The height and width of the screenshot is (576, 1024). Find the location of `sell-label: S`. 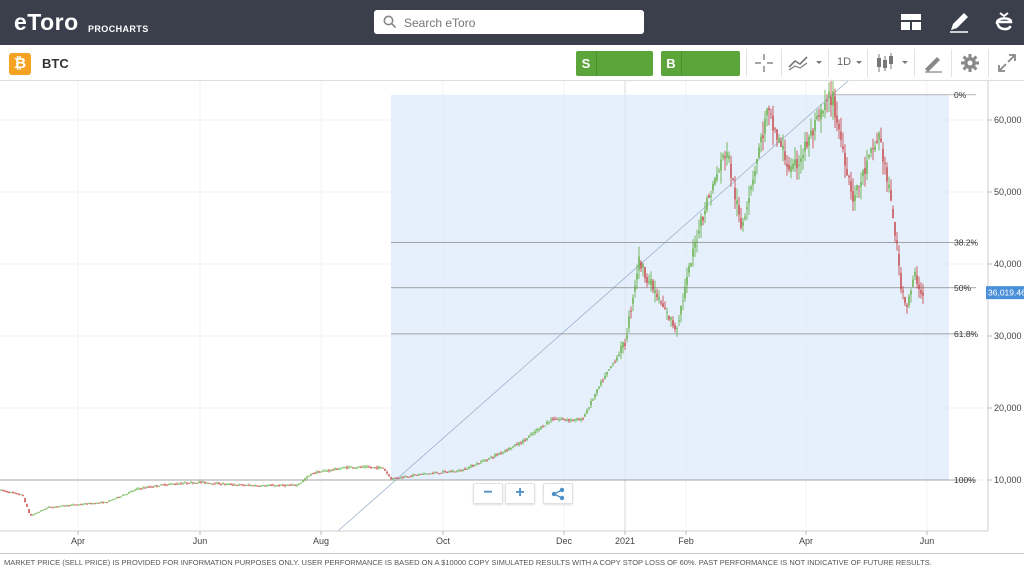

sell-label: S is located at coordinates (586, 63).